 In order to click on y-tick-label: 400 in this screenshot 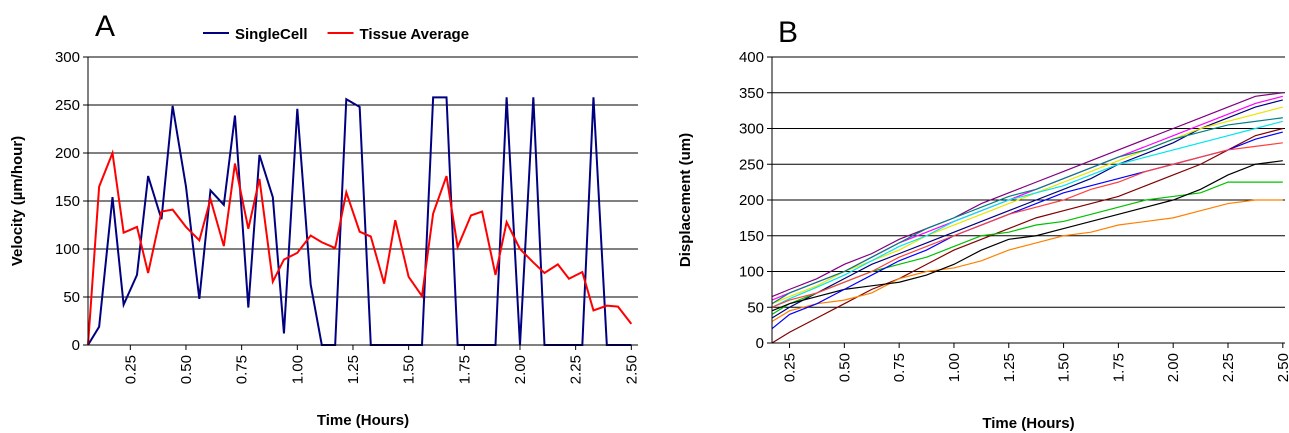, I will do `click(751, 57)`.